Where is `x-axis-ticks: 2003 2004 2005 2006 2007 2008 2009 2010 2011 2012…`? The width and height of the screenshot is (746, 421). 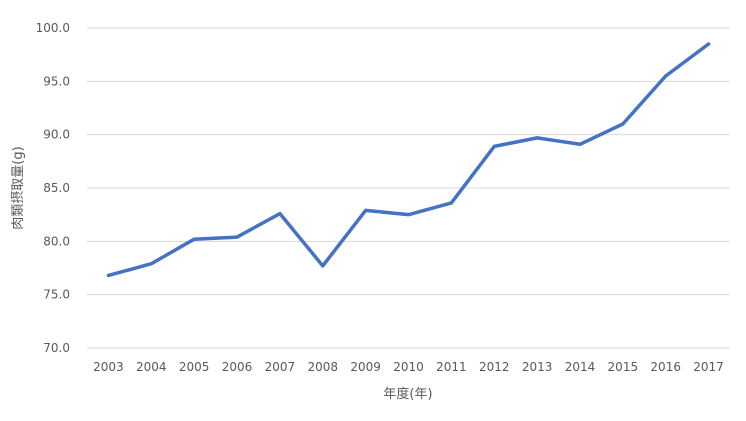 x-axis-ticks: 2003 2004 2005 2006 2007 2008 2009 2010 2011 2012… is located at coordinates (408, 367).